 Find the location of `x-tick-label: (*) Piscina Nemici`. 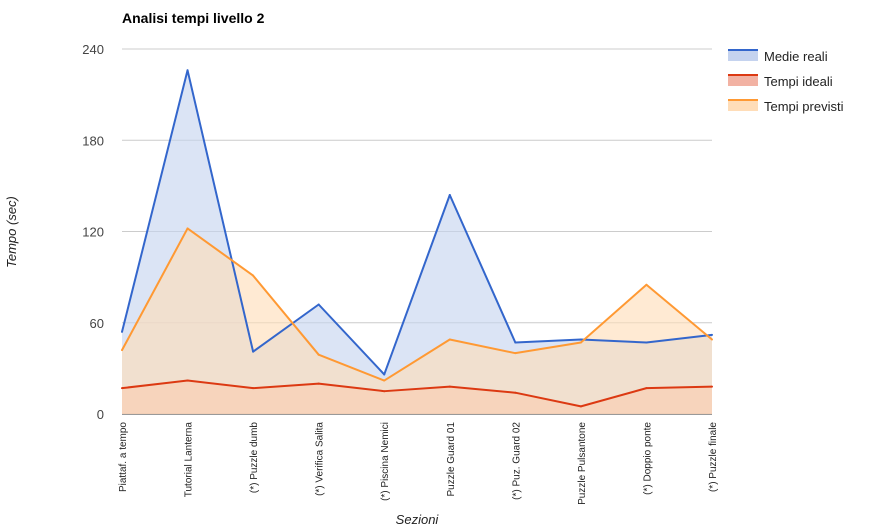

x-tick-label: (*) Piscina Nemici is located at coordinates (385, 461).